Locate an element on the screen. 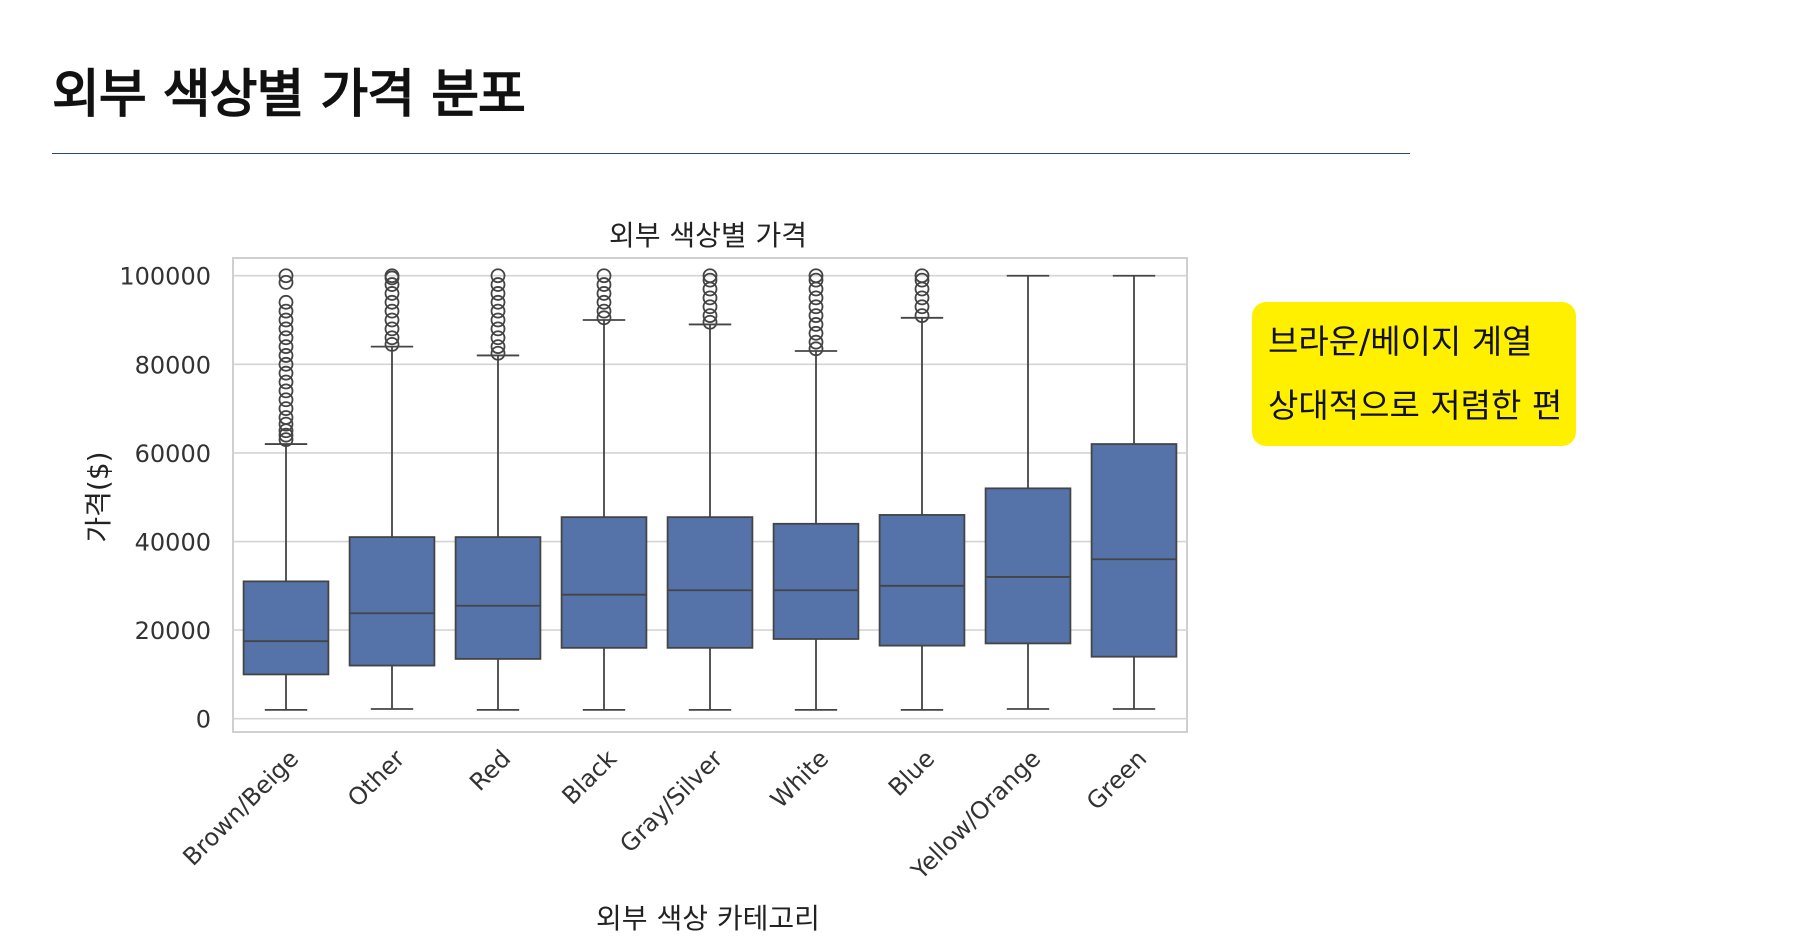 The image size is (1817, 950). x-tick-label: Gray/Silver is located at coordinates (671, 801).